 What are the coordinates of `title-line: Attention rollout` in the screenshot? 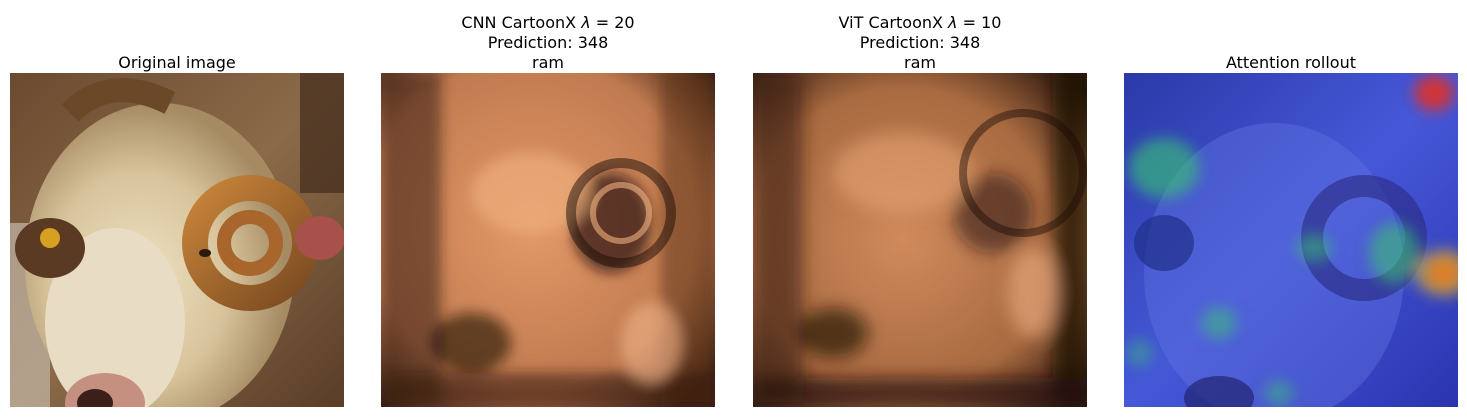 It's located at (1291, 62).